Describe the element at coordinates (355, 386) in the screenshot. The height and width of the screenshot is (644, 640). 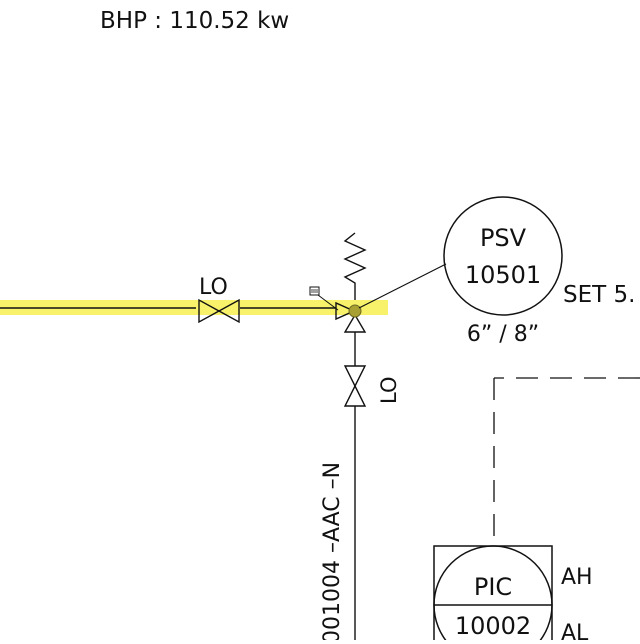
I see `gate-valve-vertical` at that location.